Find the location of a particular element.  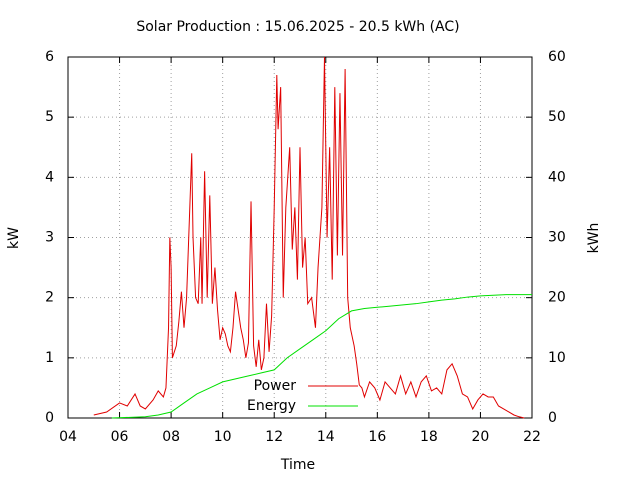

x-tick-label: 14 is located at coordinates (326, 437).